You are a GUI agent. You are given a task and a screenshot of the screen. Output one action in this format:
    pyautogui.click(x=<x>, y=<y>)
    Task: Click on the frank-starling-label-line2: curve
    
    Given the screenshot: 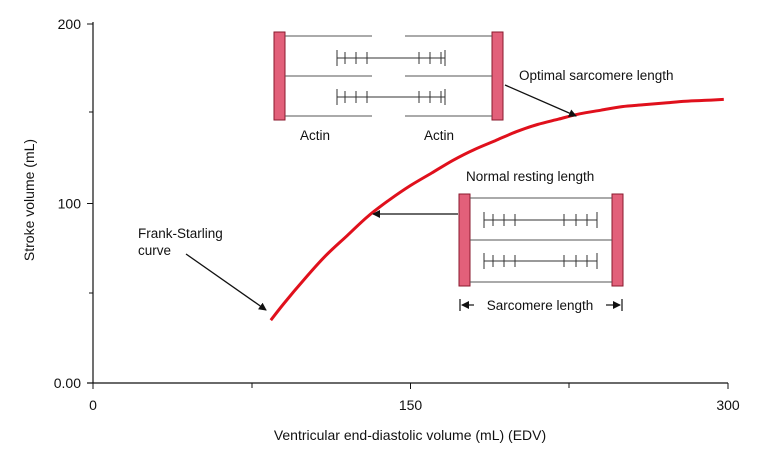 What is the action you would take?
    pyautogui.click(x=154, y=250)
    